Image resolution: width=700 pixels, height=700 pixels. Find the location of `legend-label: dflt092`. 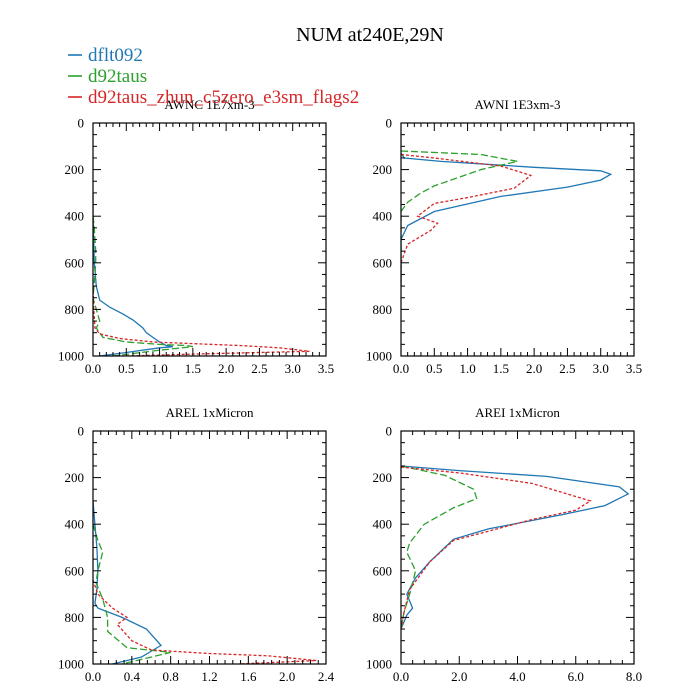

legend-label: dflt092 is located at coordinates (115, 55).